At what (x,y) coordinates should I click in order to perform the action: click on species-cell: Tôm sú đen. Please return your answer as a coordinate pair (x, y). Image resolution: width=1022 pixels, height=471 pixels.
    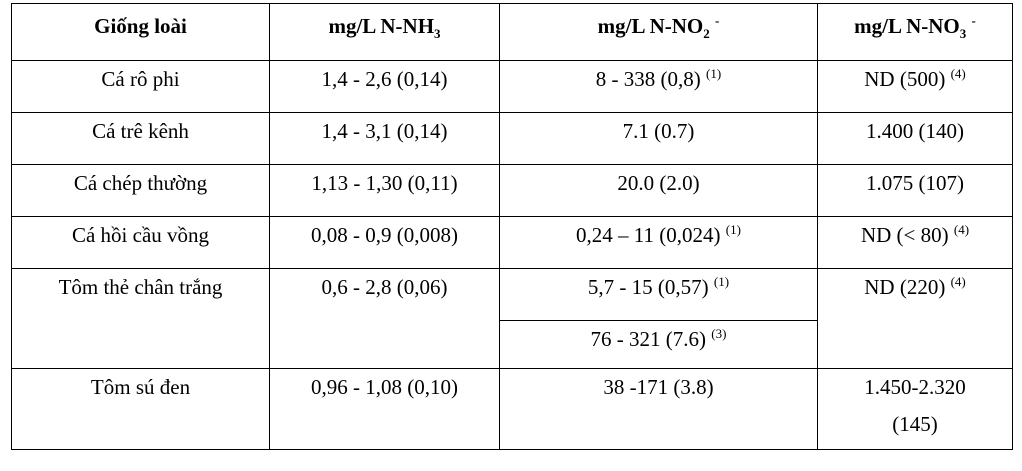
    Looking at the image, I should click on (140, 409).